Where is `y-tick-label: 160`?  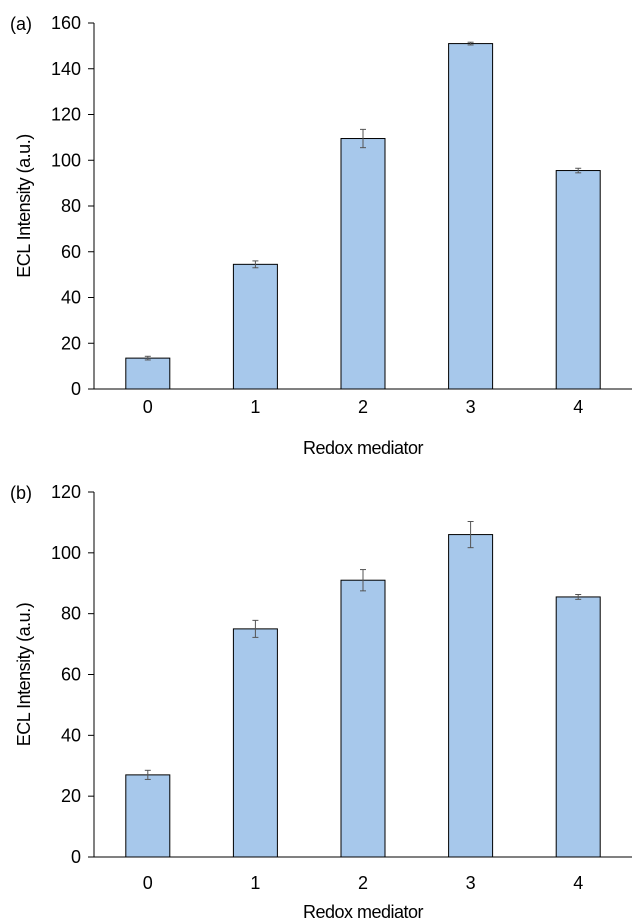 y-tick-label: 160 is located at coordinates (66, 23).